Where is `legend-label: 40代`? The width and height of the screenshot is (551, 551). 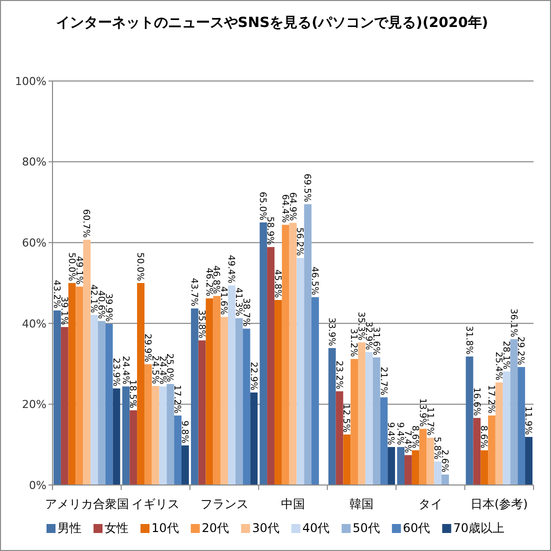
legend-label: 40代 is located at coordinates (316, 528).